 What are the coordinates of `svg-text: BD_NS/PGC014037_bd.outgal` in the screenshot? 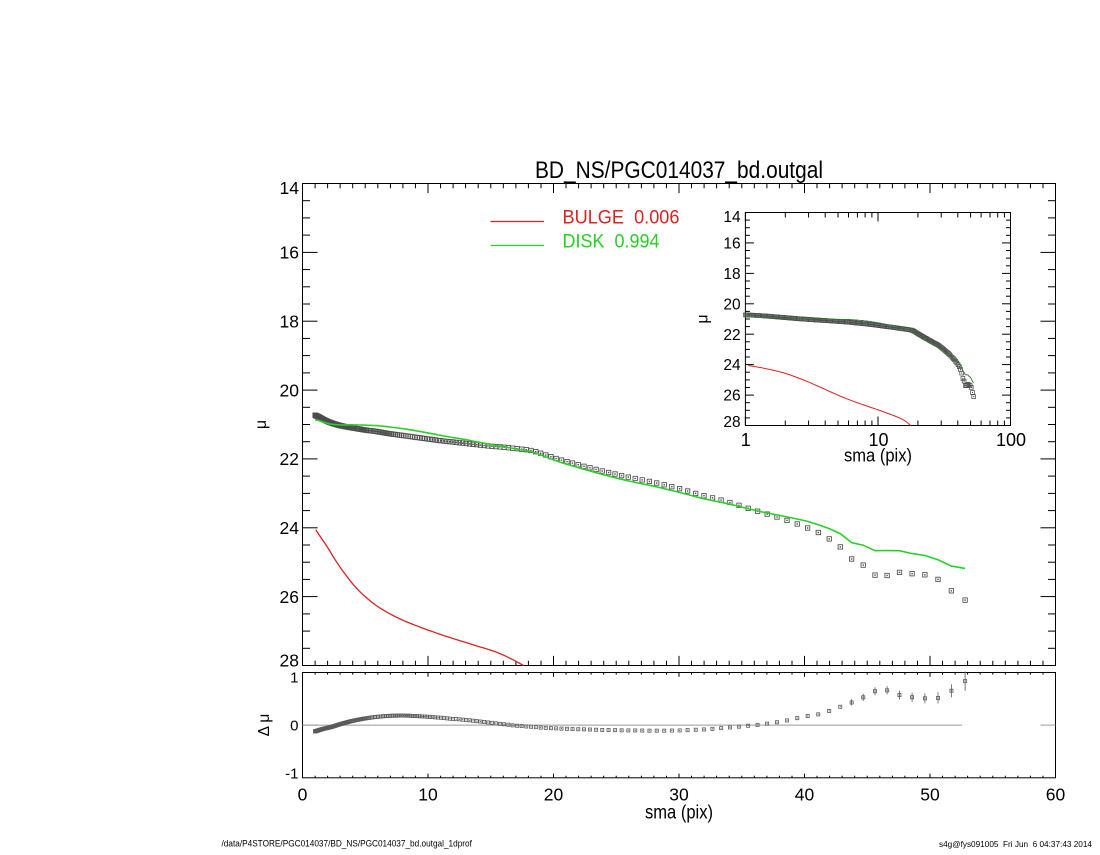 It's located at (679, 170).